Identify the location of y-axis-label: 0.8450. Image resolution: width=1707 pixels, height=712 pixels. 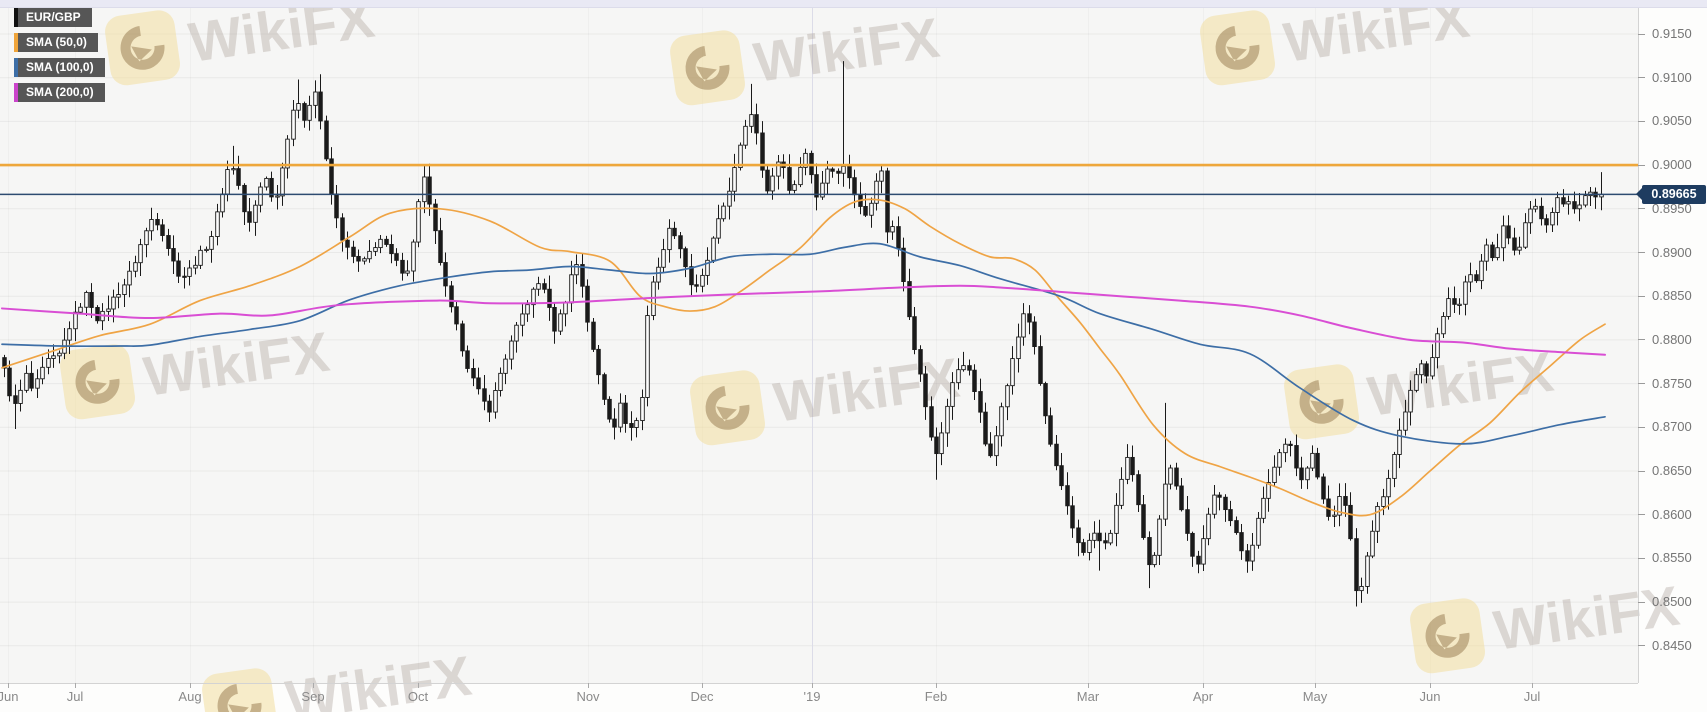
(1672, 645).